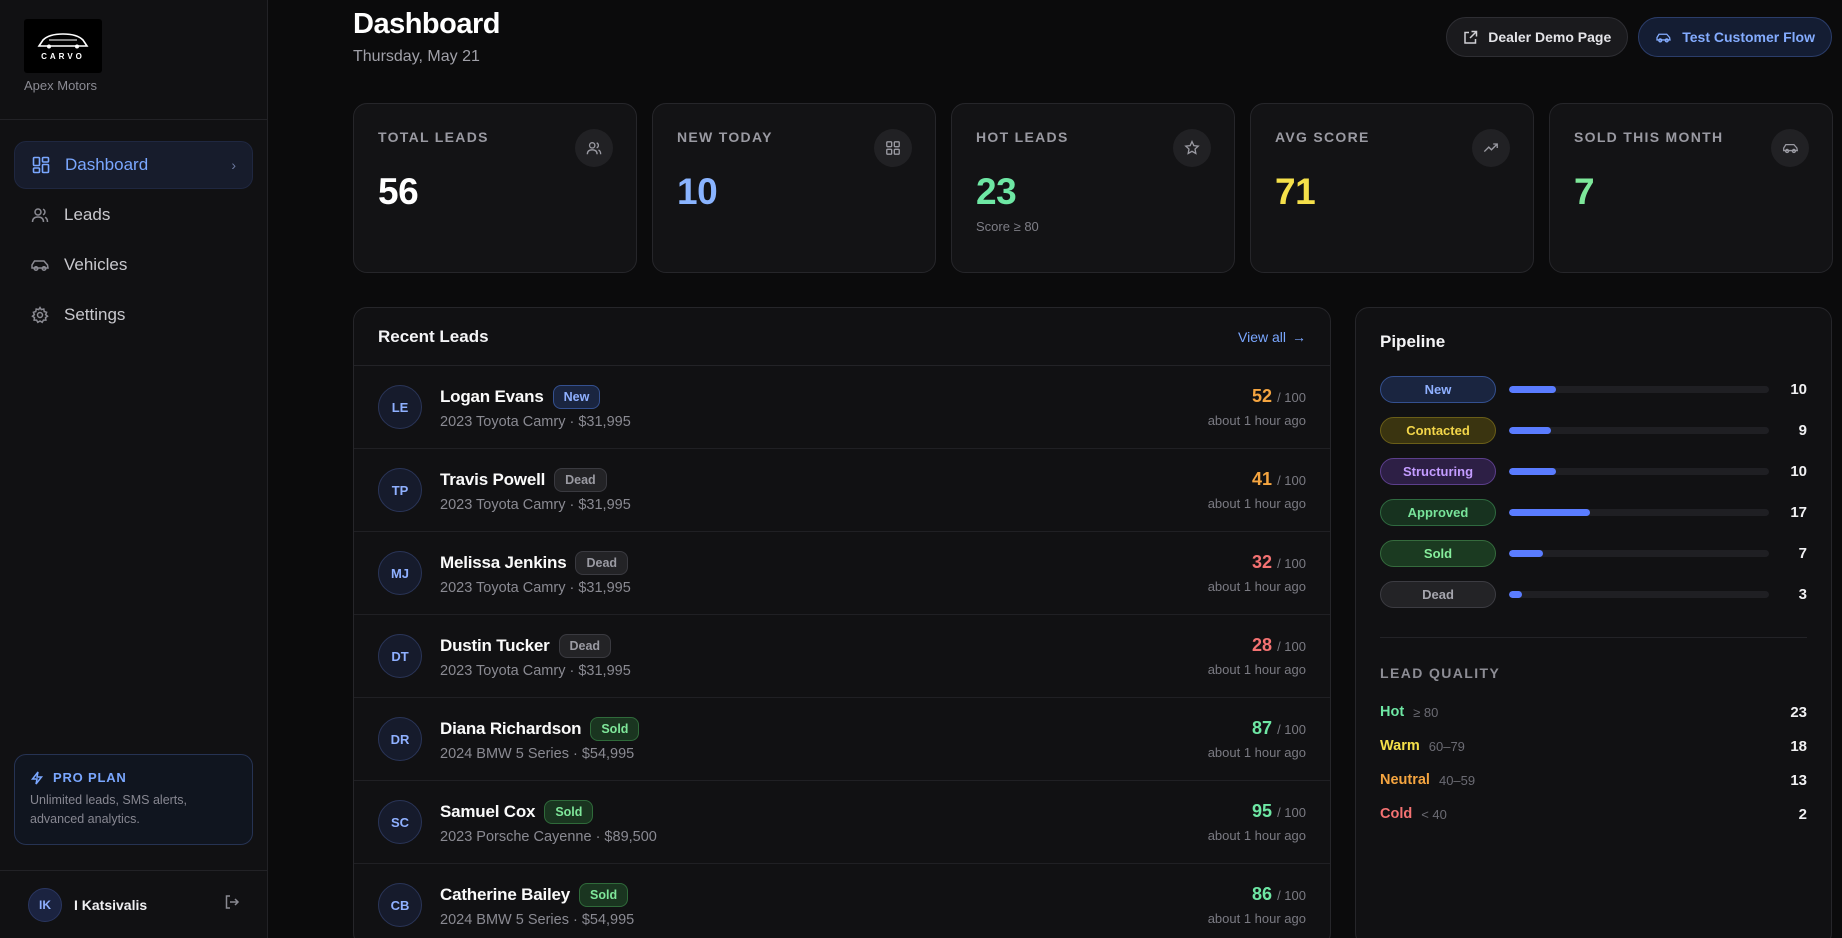 Image resolution: width=1842 pixels, height=938 pixels. Describe the element at coordinates (1438, 471) in the screenshot. I see `stage-chip: Structuring` at that location.